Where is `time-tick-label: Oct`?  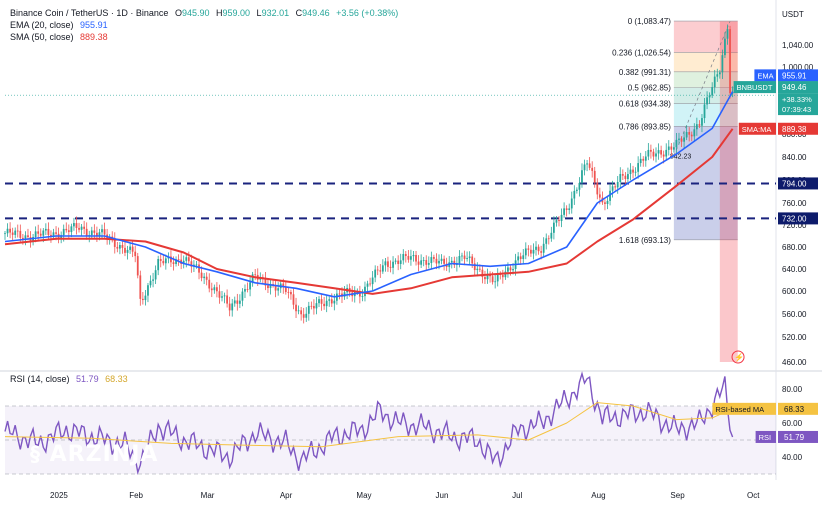 time-tick-label: Oct is located at coordinates (753, 495).